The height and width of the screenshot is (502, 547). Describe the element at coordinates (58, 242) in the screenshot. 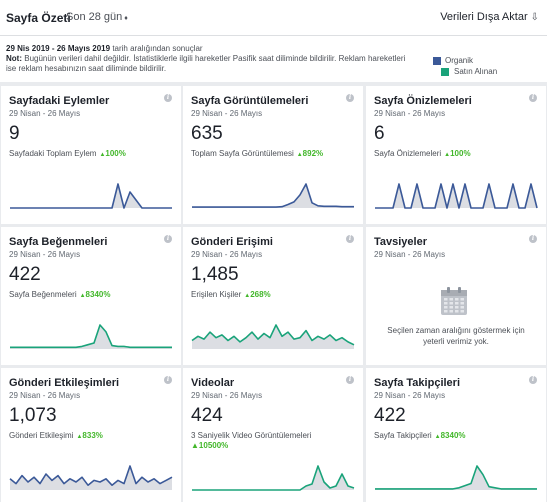

I see `card-title: Sayfa Beğenmeleri` at that location.